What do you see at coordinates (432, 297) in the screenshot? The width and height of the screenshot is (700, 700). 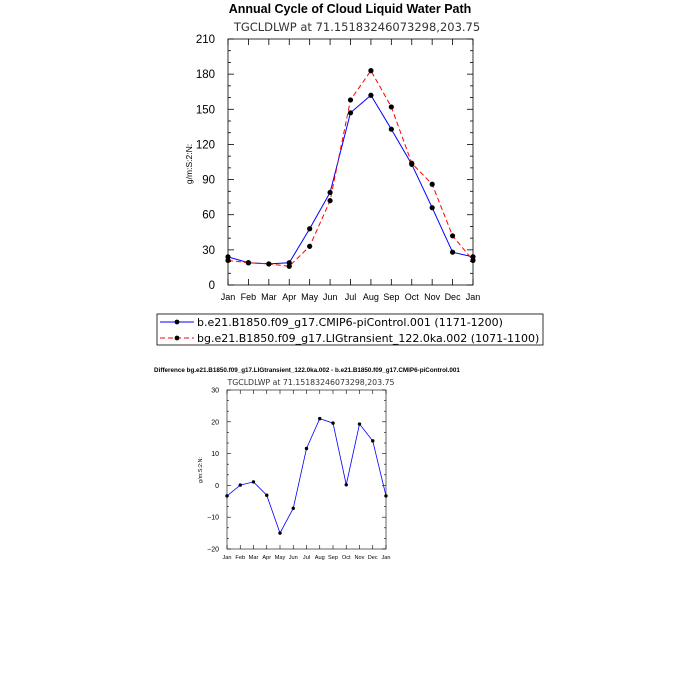 I see `chart1-xtick-label: Nov` at bounding box center [432, 297].